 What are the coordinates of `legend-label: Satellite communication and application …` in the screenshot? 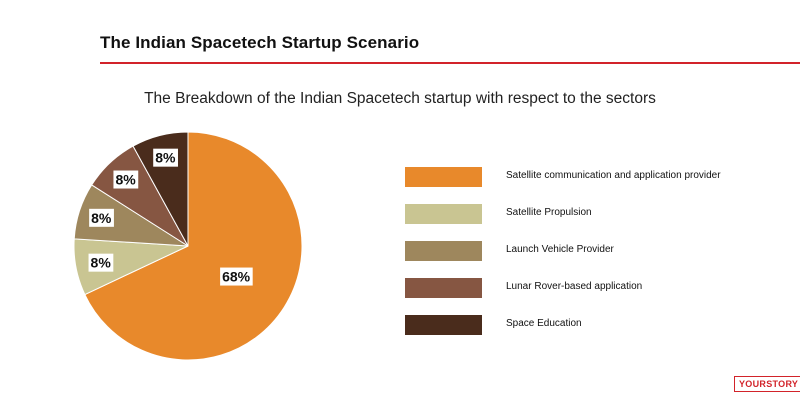 It's located at (613, 175).